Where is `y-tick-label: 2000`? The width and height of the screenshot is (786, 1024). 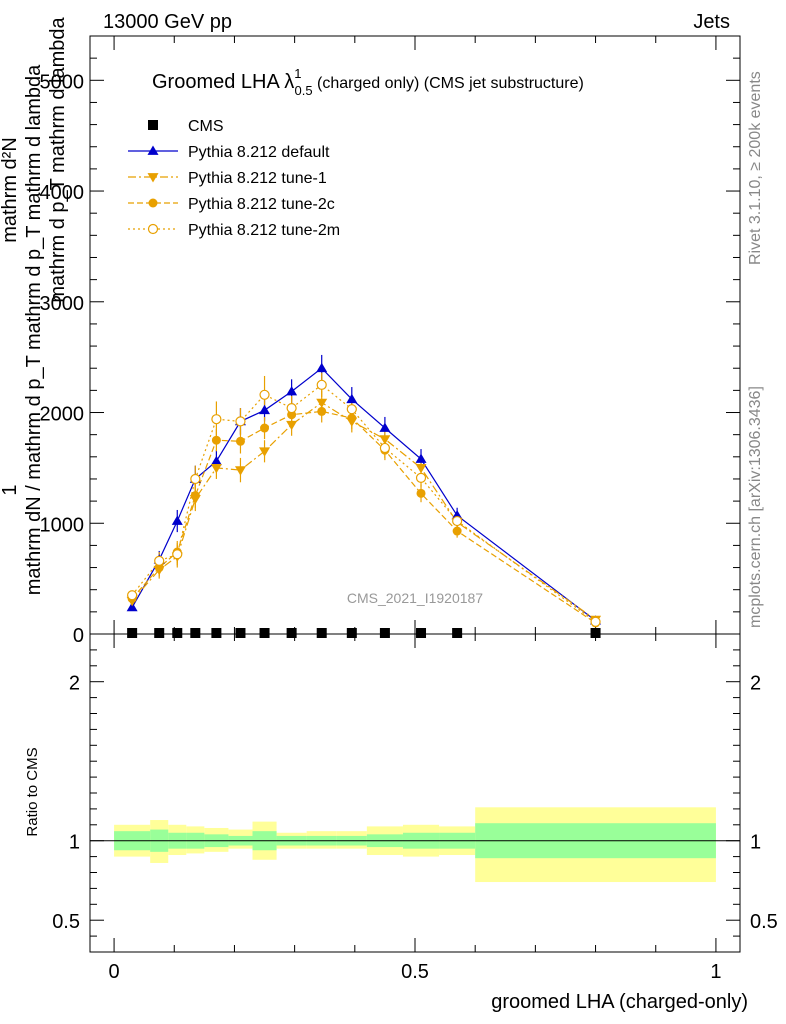
y-tick-label: 2000 is located at coordinates (62, 415).